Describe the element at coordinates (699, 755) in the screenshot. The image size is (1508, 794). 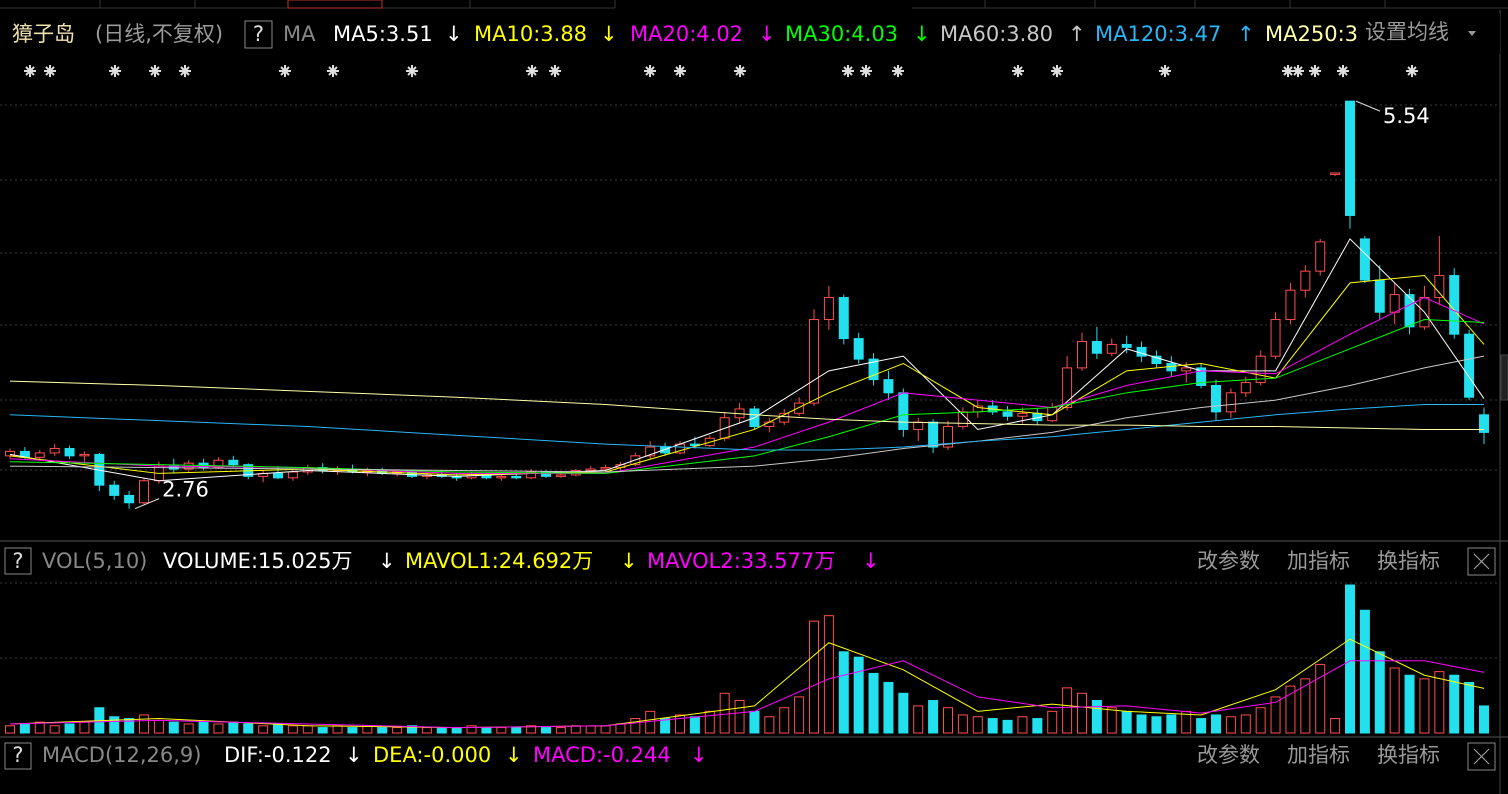
I see `macd-trend-arrow: ↓` at that location.